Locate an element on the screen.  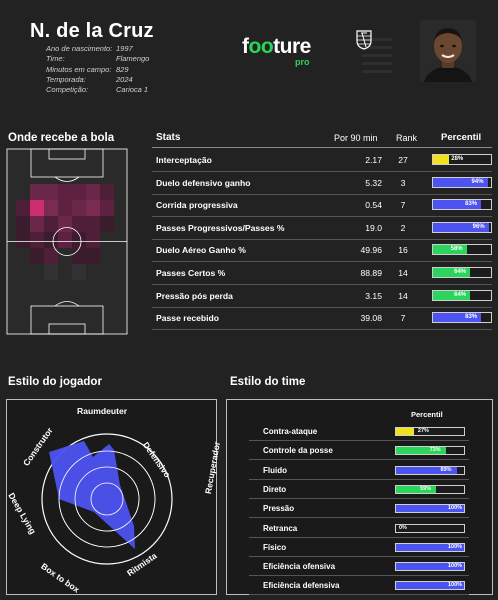
stat-name: Passes Certos % is located at coordinates (191, 273).